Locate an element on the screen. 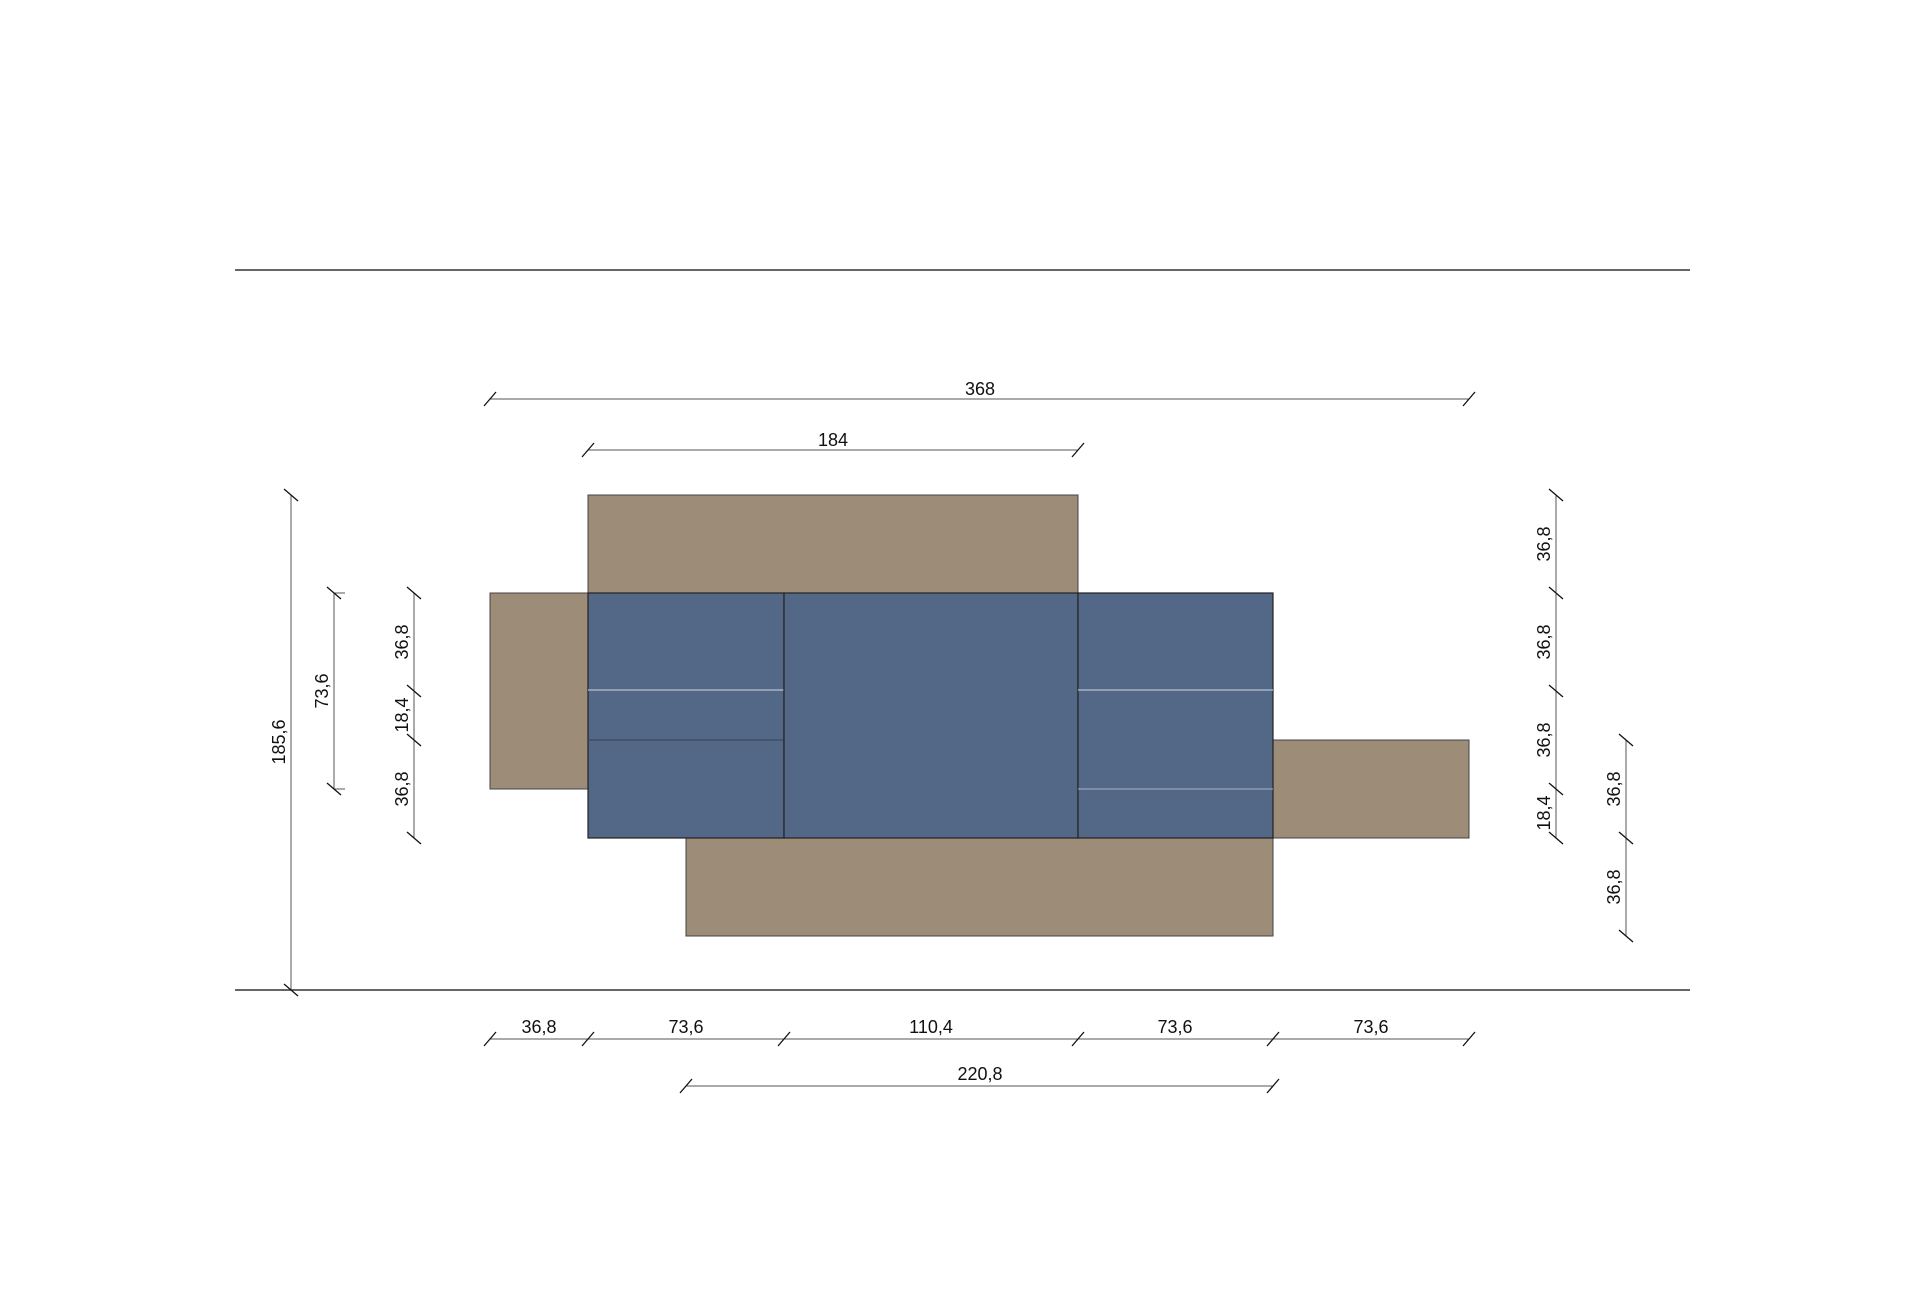  dim-label-right-3: 36,8 is located at coordinates (1544, 739).